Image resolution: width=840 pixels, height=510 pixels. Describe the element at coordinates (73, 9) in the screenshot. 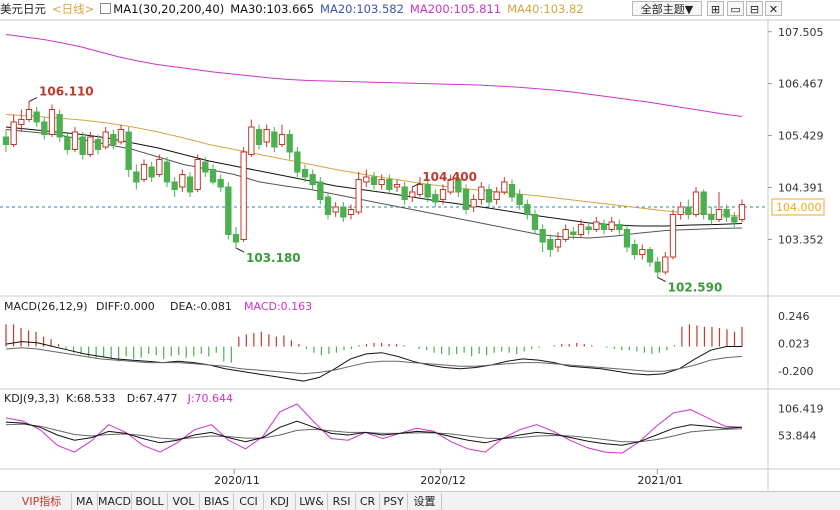

I see `period-label: <日线>` at that location.